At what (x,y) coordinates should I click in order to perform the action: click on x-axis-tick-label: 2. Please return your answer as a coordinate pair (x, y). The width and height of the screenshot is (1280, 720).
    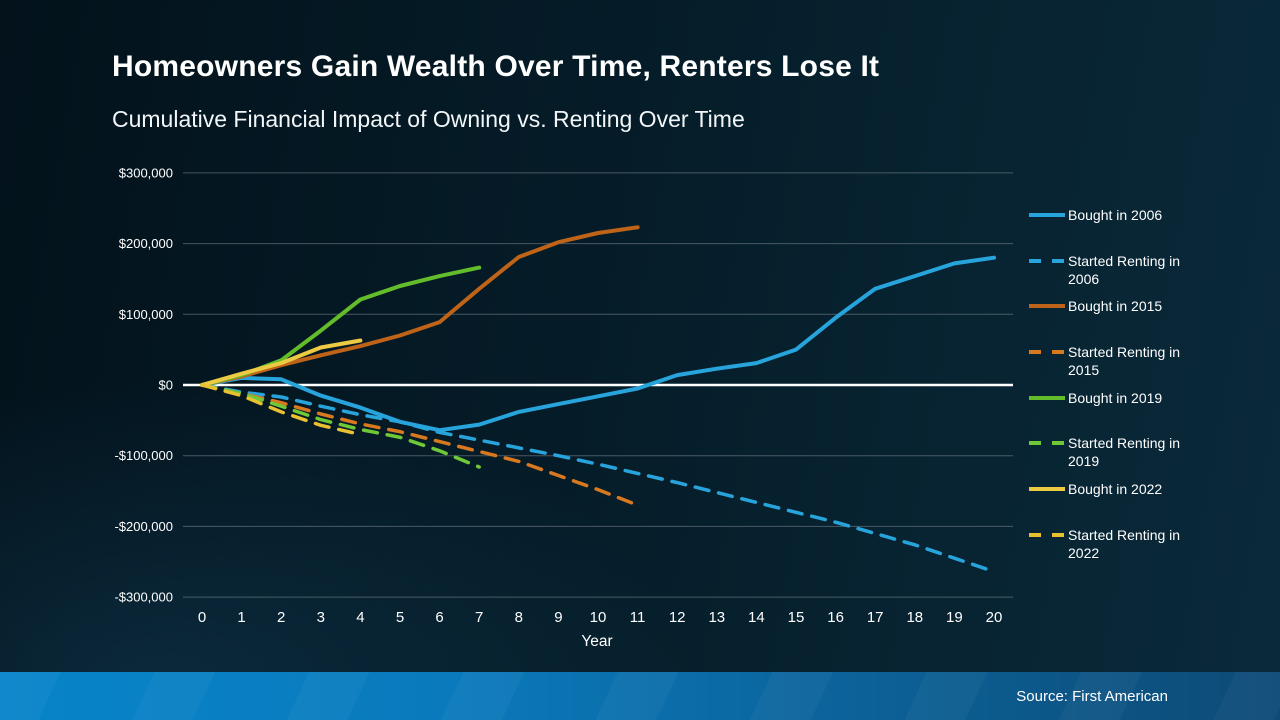
    Looking at the image, I should click on (281, 617).